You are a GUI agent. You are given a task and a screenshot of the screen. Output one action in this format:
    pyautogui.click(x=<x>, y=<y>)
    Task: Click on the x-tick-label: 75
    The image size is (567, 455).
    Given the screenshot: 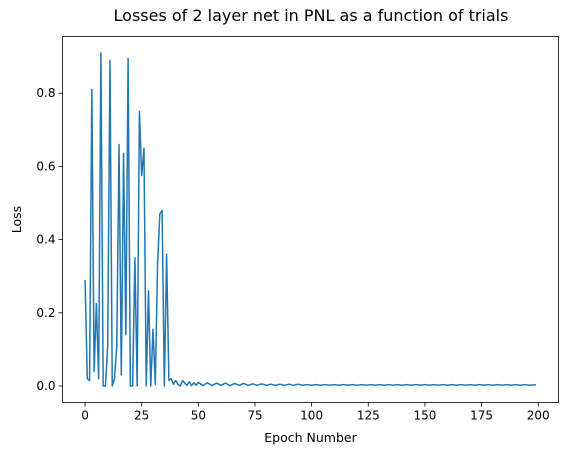 What is the action you would take?
    pyautogui.click(x=254, y=416)
    